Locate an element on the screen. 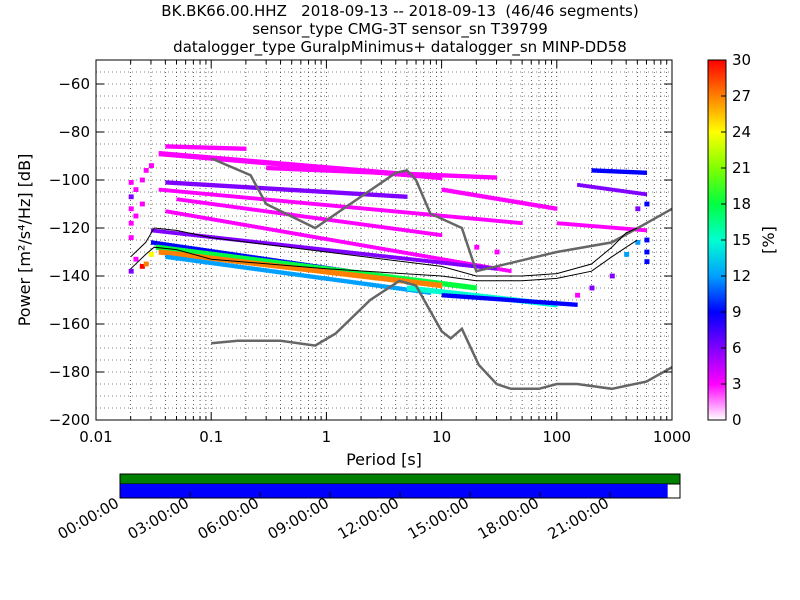  colorbar-tick-label: 18 is located at coordinates (741, 204).